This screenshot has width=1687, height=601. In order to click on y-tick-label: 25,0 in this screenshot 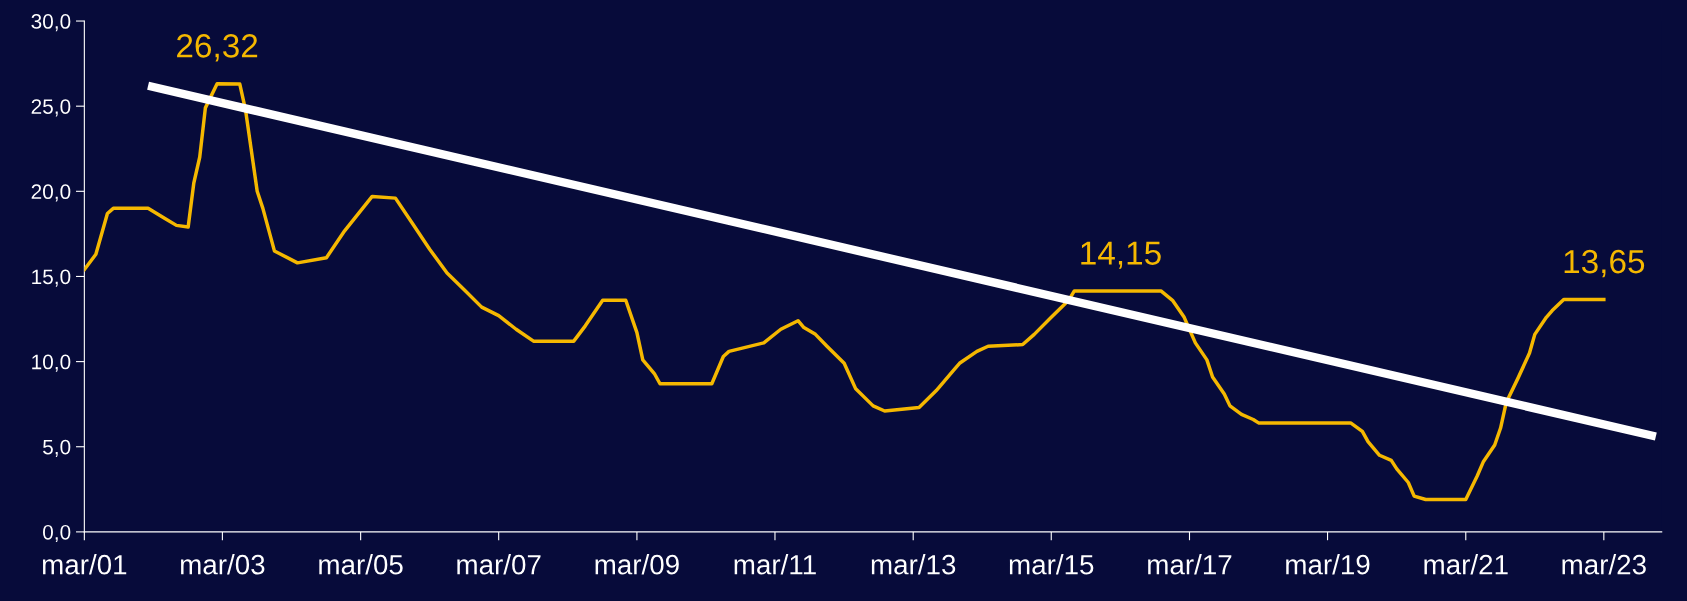, I will do `click(51, 108)`.